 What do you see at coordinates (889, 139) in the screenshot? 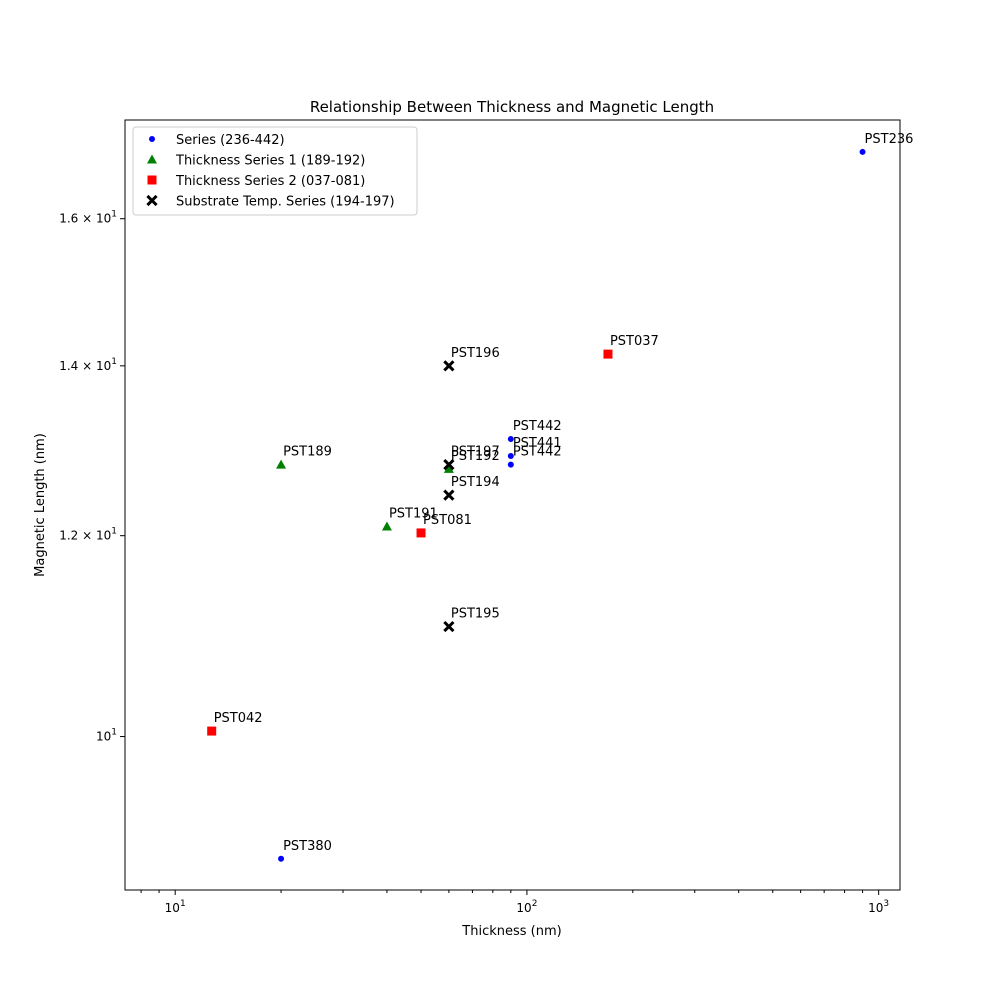
I see `point-label: PST236` at bounding box center [889, 139].